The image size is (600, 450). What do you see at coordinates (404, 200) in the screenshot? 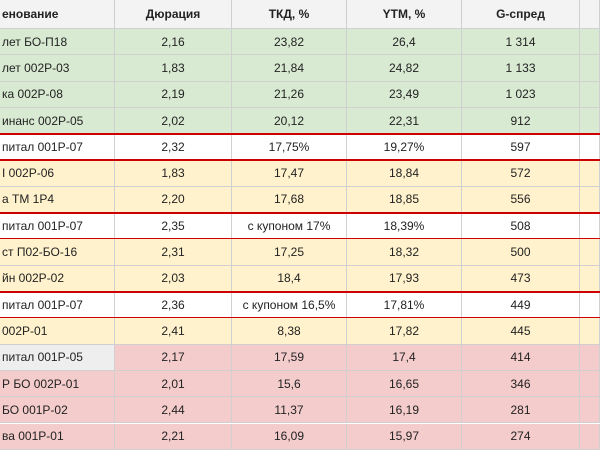
I see `table-cell: 18,85` at bounding box center [404, 200].